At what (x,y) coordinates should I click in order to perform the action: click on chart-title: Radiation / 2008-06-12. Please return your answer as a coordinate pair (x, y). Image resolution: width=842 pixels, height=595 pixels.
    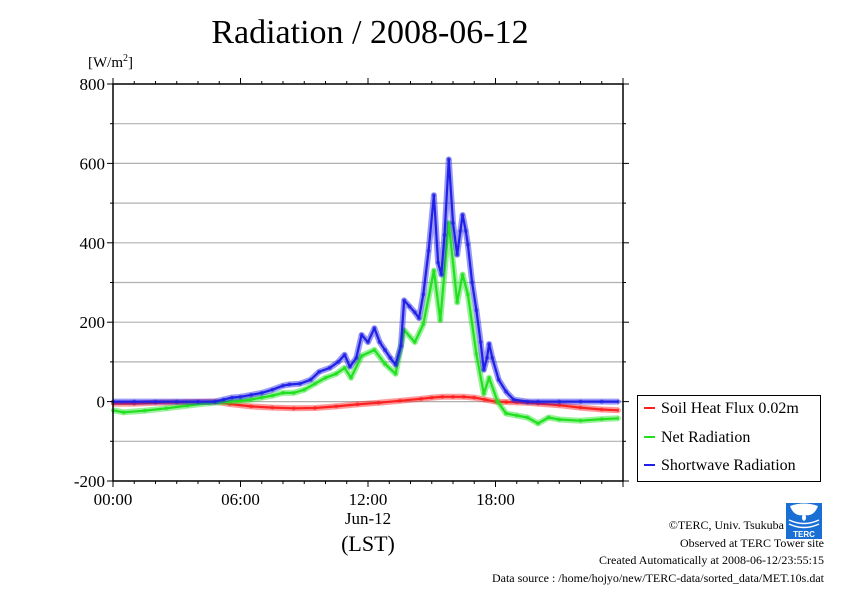
    Looking at the image, I should click on (370, 32).